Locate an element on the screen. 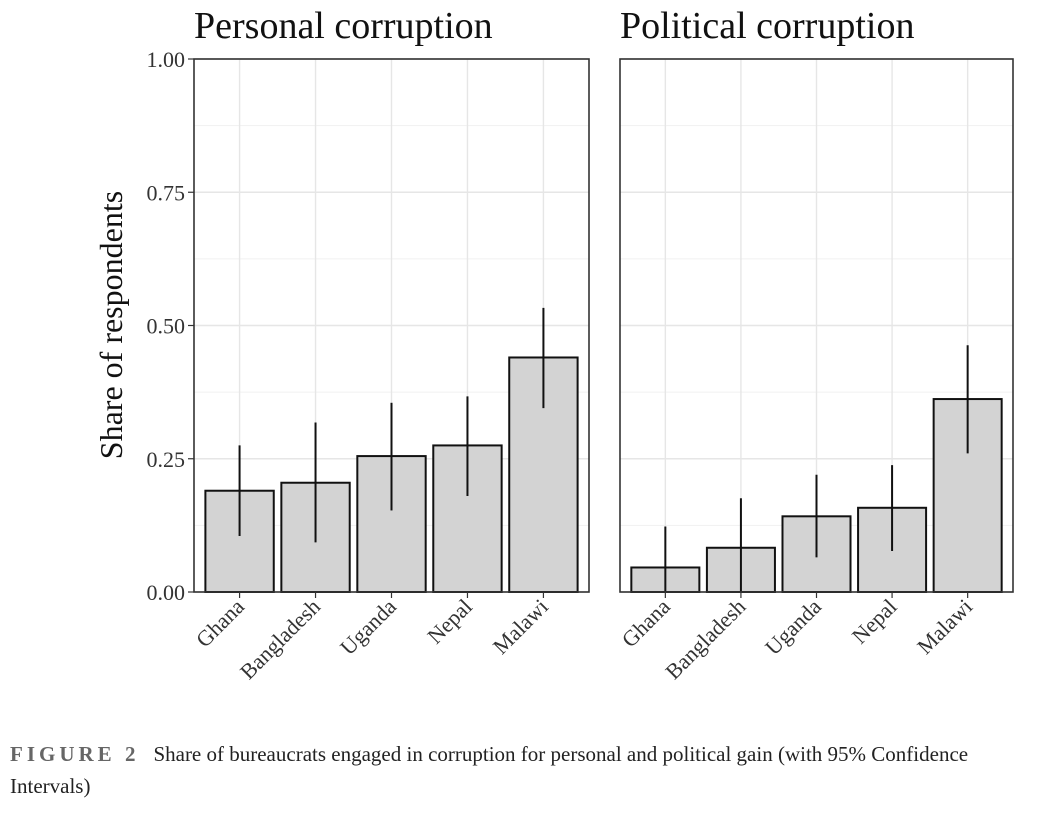  panel-title: Personal corruption is located at coordinates (343, 26).